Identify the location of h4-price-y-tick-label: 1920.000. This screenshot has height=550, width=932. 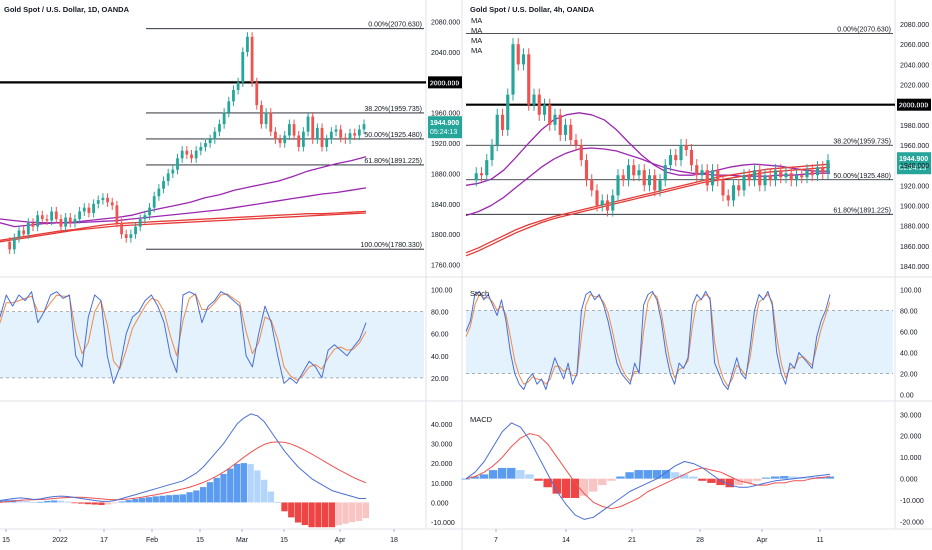
(914, 186).